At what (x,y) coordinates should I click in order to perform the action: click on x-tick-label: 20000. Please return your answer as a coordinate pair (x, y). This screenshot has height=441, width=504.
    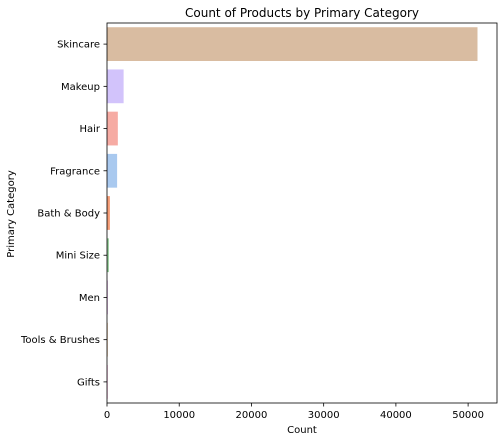
    Looking at the image, I should click on (252, 415).